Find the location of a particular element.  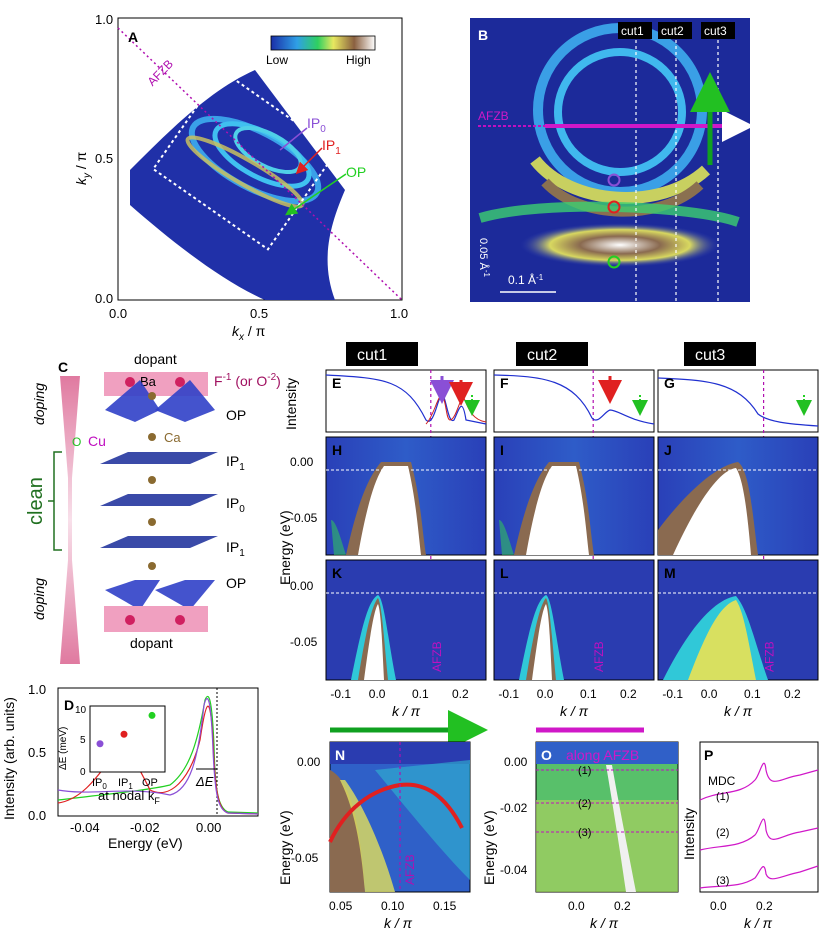

intensity-ylabel: Intensity is located at coordinates (291, 404).